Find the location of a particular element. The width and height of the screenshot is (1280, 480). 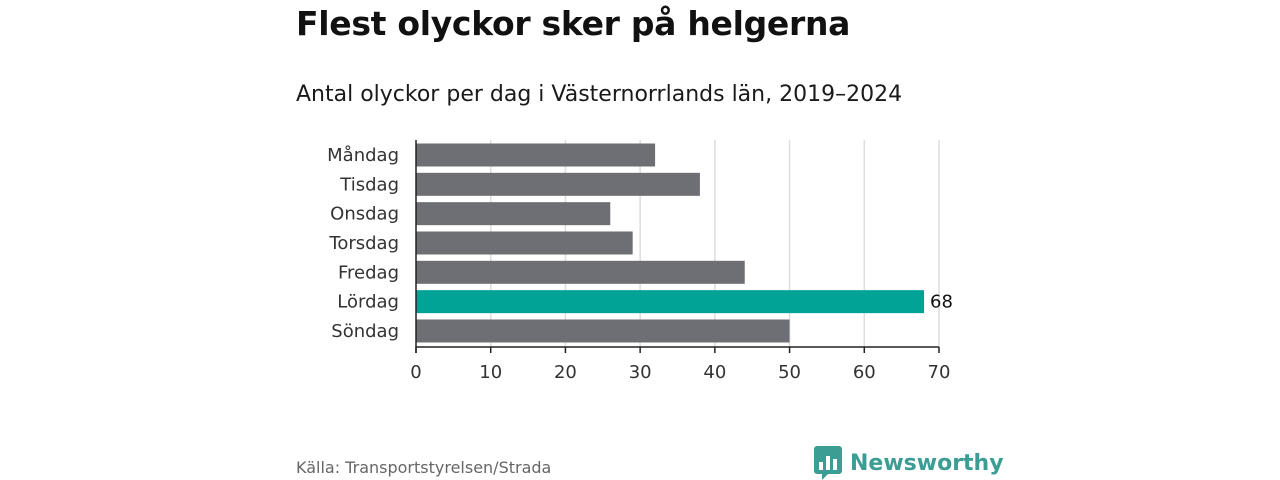

bar-söndag is located at coordinates (603, 331).